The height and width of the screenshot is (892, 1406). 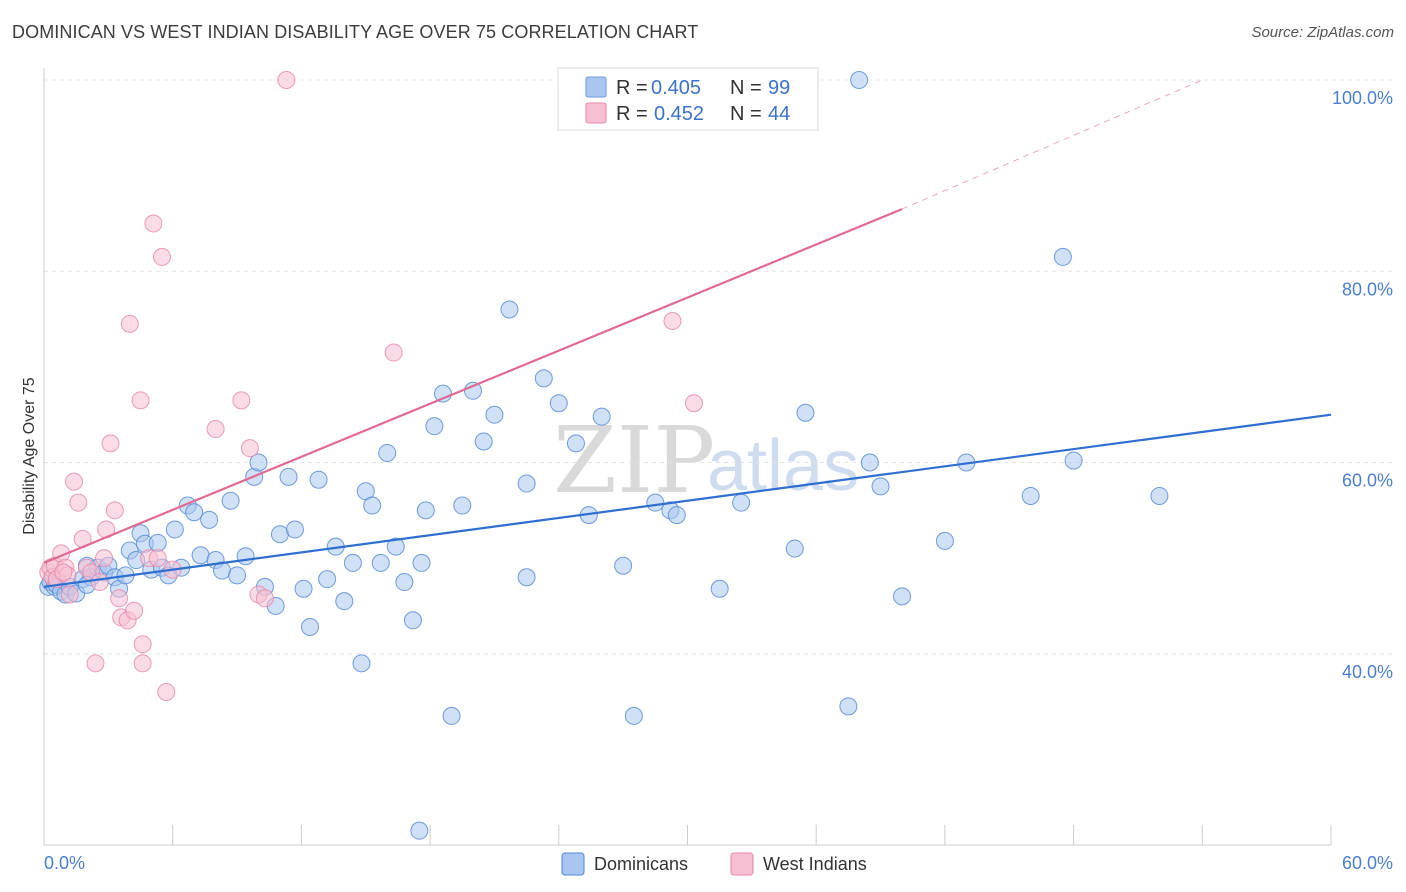 What do you see at coordinates (641, 864) in the screenshot?
I see `legend-label-dominicans: Dominicans` at bounding box center [641, 864].